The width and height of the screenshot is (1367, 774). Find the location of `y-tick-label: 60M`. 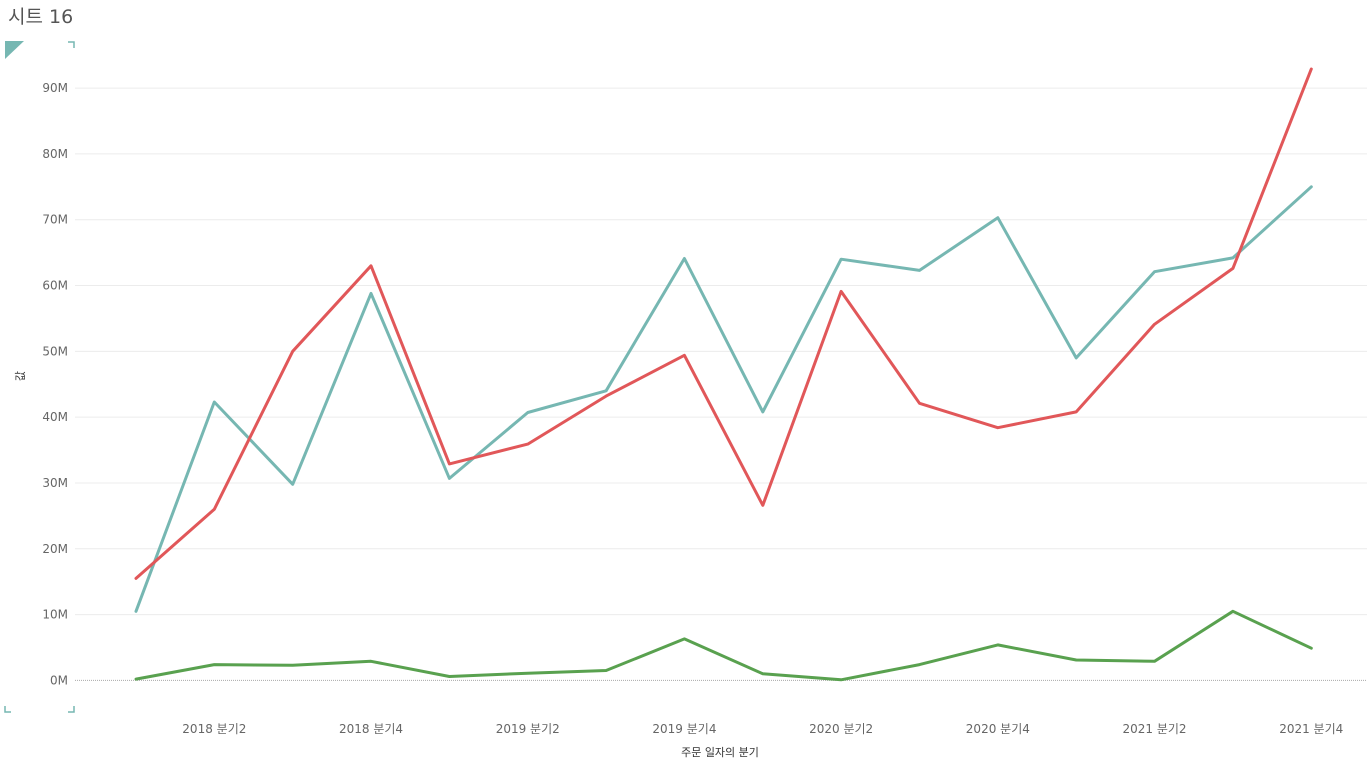

y-tick-label: 60M is located at coordinates (55, 286).